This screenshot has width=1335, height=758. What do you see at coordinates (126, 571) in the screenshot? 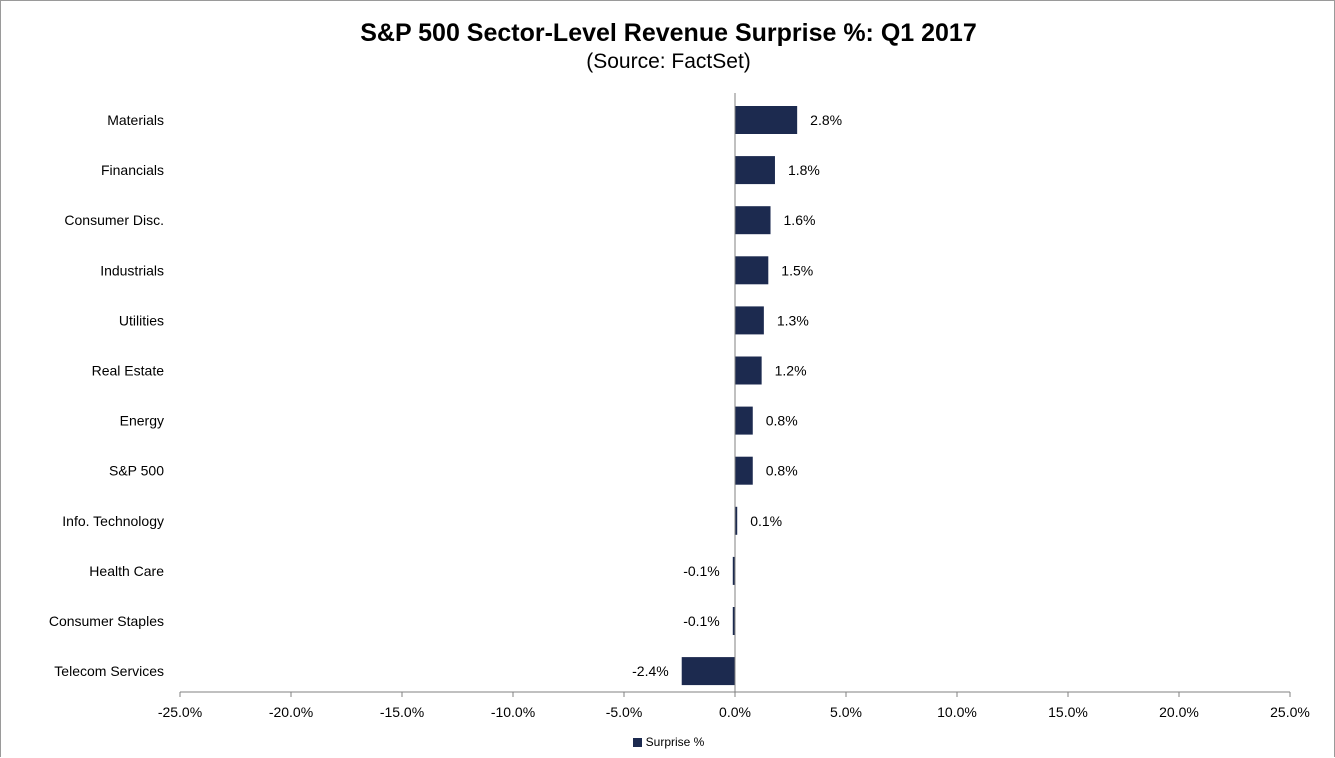
I see `category-label: Health Care` at bounding box center [126, 571].